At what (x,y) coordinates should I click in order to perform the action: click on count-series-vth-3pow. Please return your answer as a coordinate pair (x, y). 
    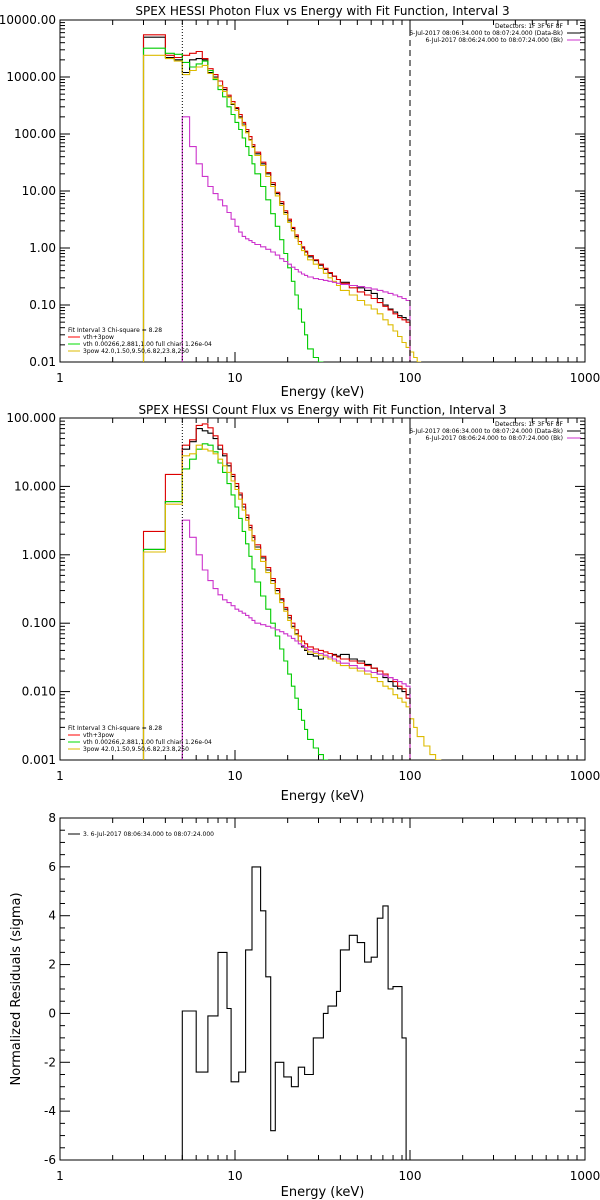
    Looking at the image, I should click on (276, 591).